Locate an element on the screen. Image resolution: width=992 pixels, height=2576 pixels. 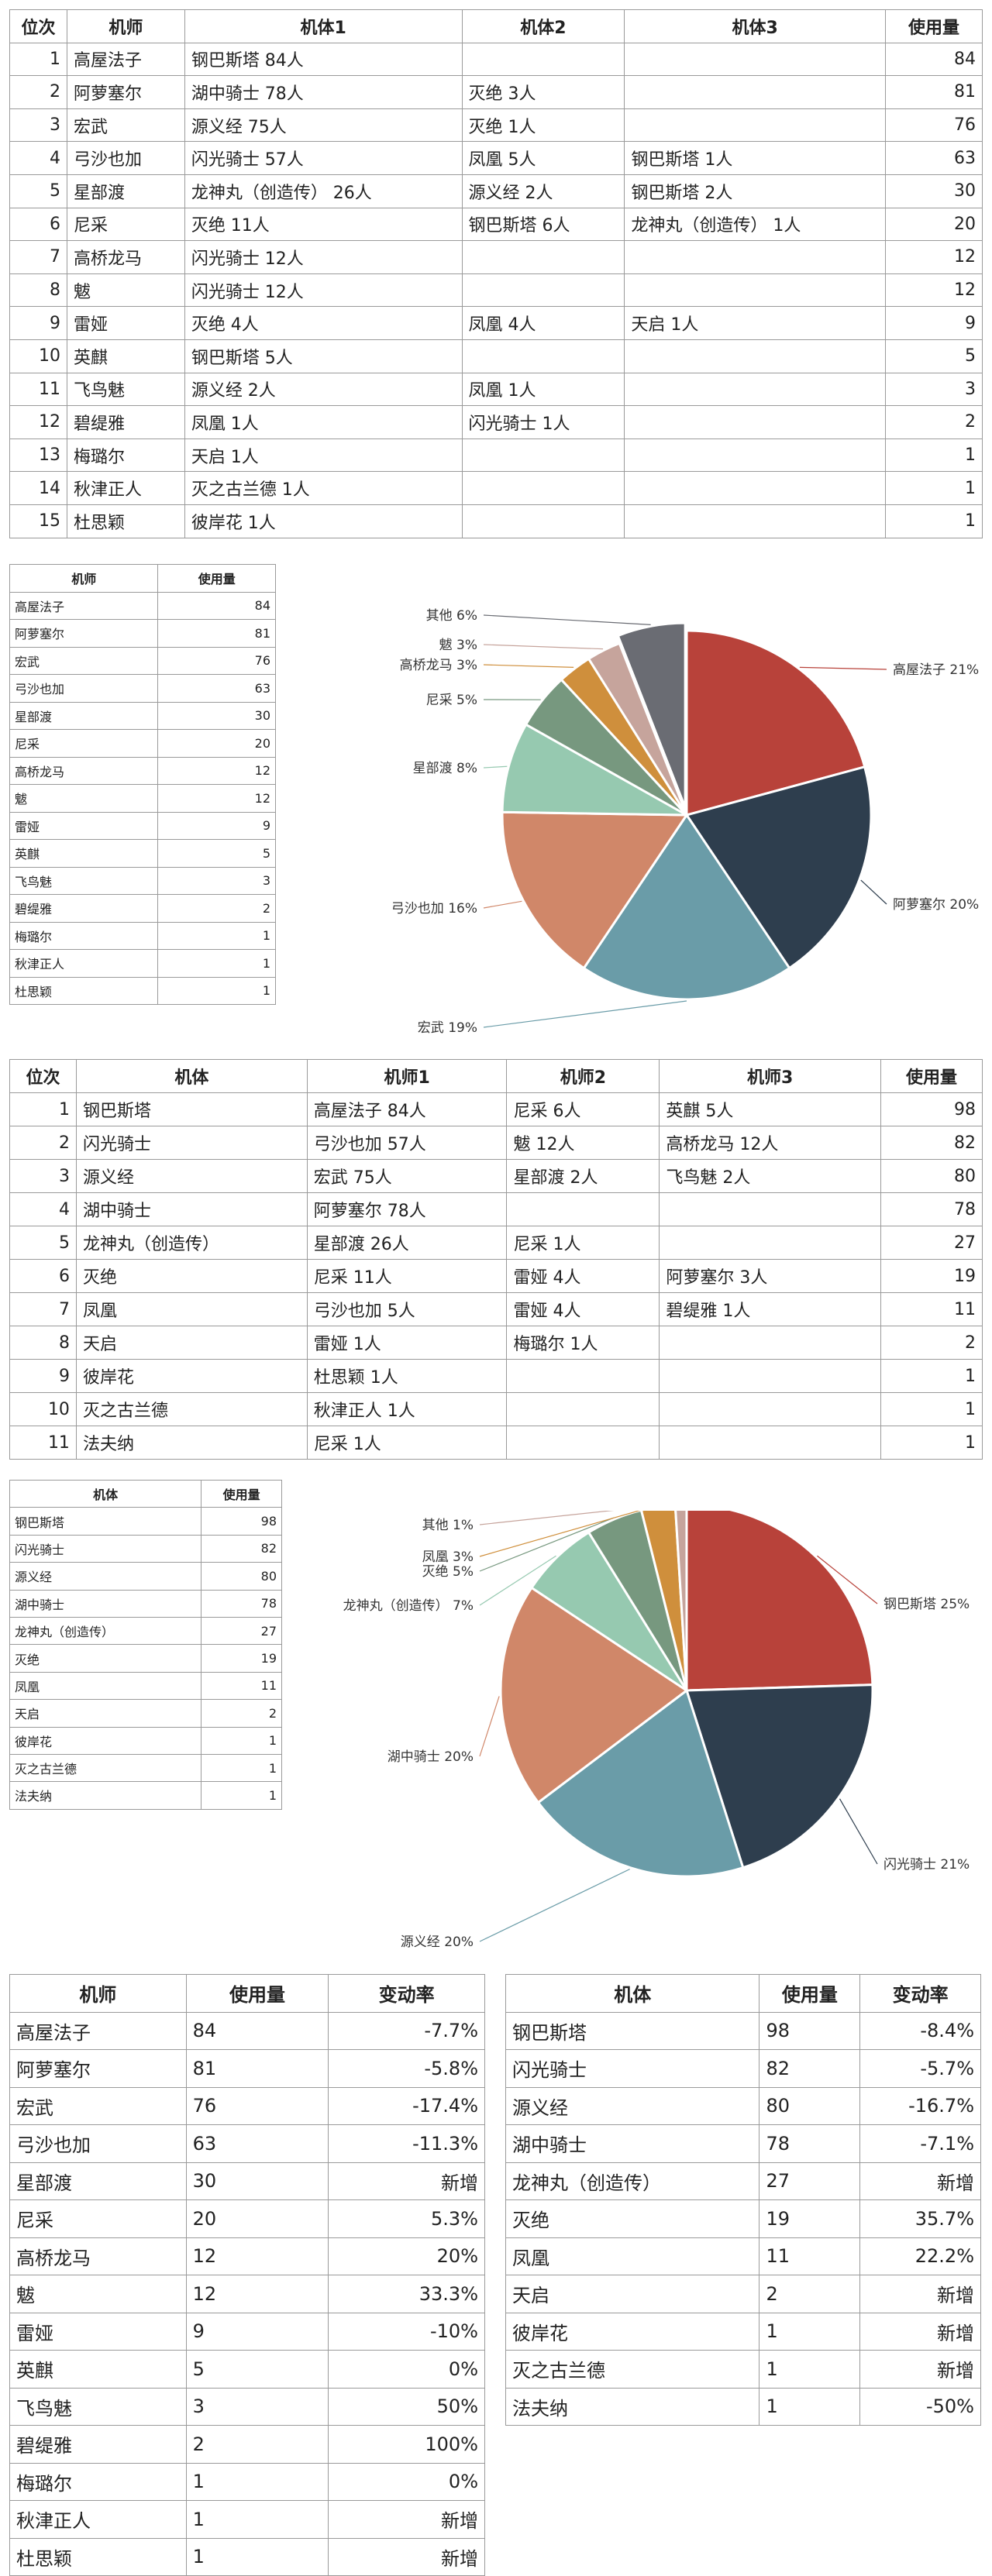
table-cell: 9 is located at coordinates (217, 826).